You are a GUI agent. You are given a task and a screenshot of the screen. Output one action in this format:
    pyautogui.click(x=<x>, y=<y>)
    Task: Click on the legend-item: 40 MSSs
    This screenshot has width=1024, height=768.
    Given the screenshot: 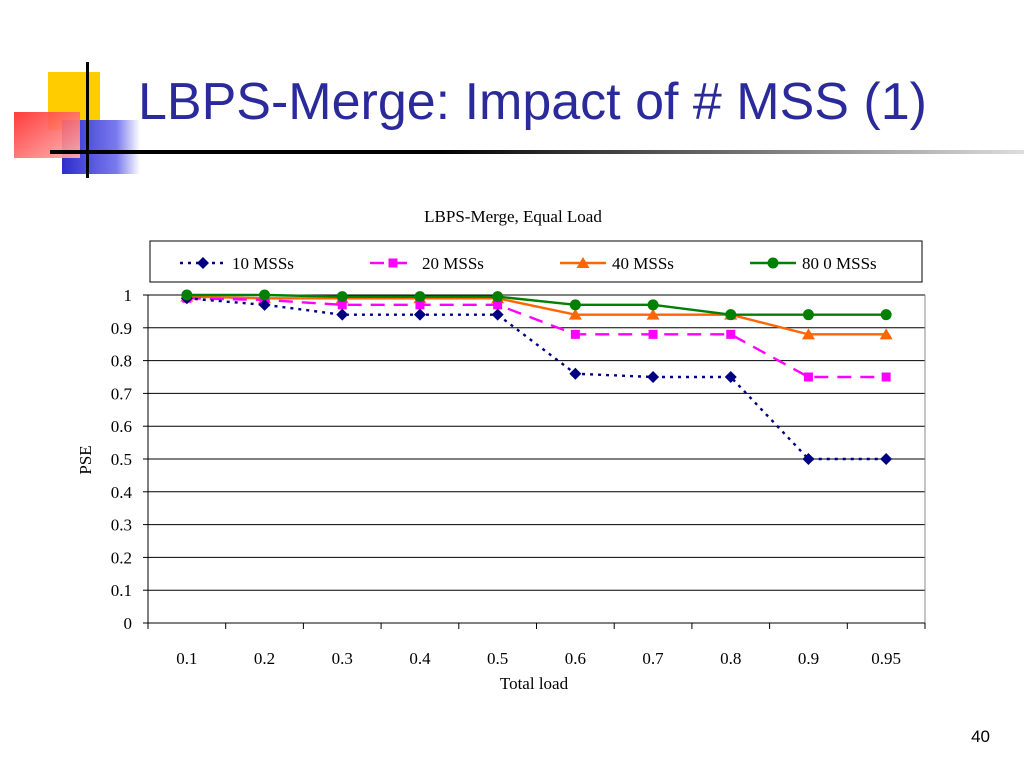 What is the action you would take?
    pyautogui.click(x=617, y=263)
    